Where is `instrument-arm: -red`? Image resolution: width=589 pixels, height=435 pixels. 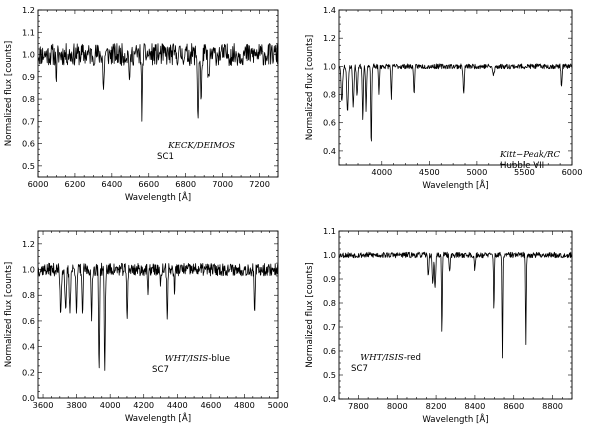 instrument-arm: -red is located at coordinates (412, 358).